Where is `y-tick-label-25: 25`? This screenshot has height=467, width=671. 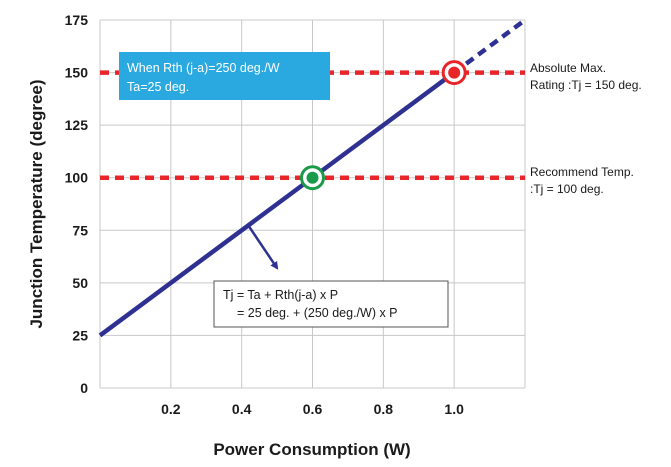
y-tick-label-25: 25 is located at coordinates (80, 335).